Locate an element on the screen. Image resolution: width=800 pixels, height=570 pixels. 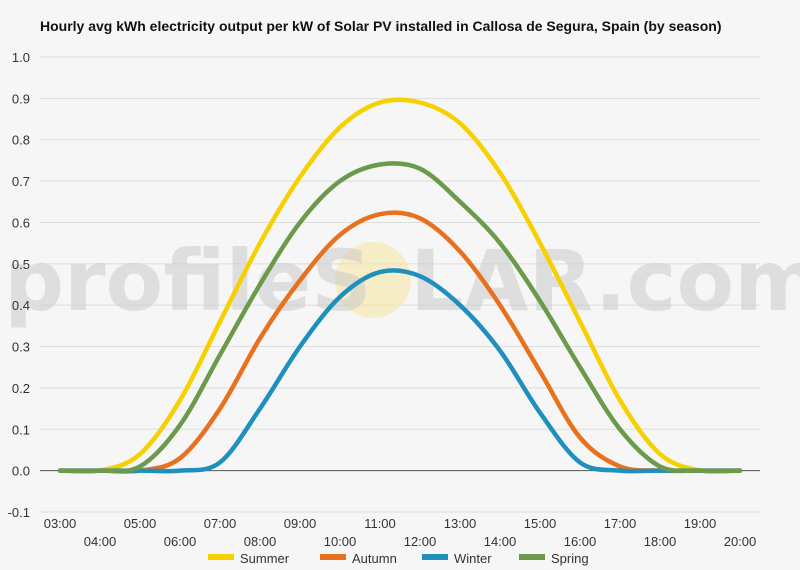
x-tick-label: 16:00 is located at coordinates (580, 541).